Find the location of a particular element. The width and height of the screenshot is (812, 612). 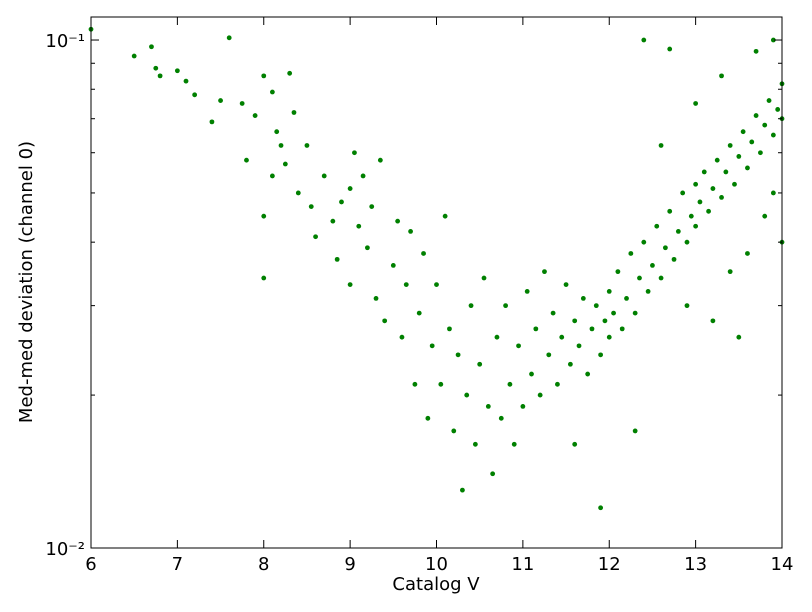

x-tick-label: 14 is located at coordinates (782, 564).